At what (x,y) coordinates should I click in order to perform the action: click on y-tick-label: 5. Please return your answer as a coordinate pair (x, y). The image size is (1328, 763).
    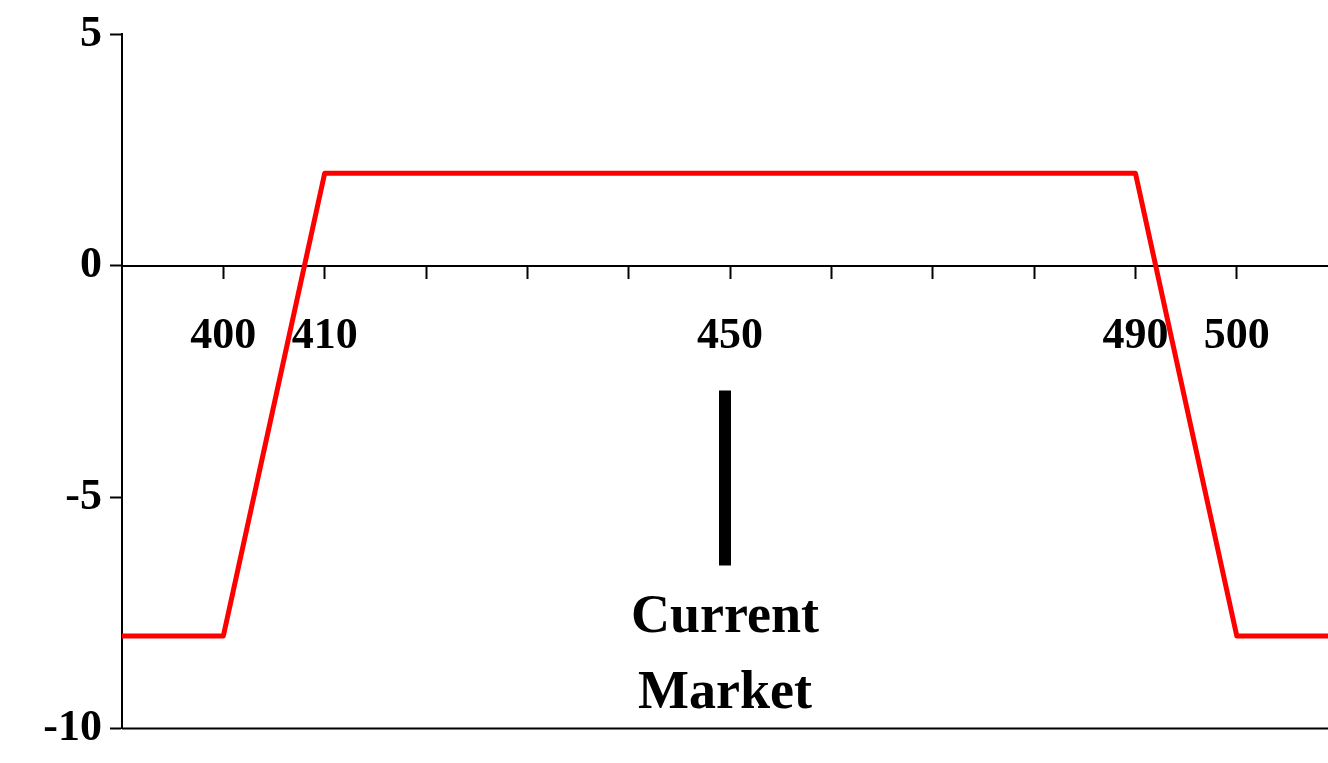
    Looking at the image, I should click on (91, 31).